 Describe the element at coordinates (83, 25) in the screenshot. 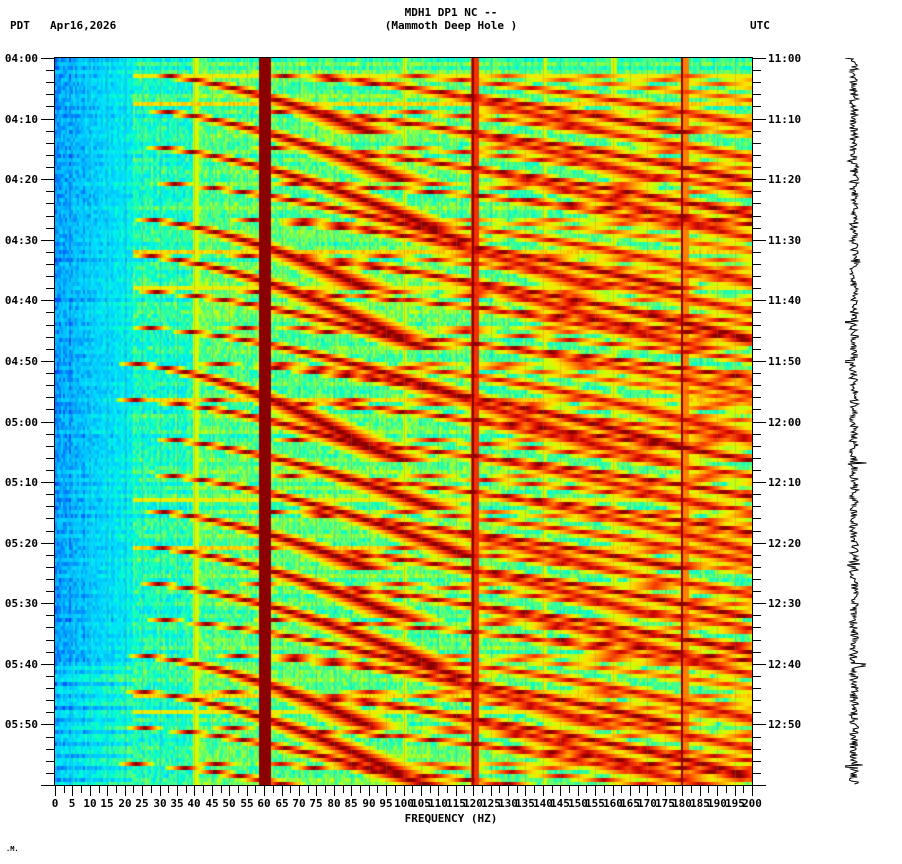

I see `date-label: Apr16,2026` at that location.